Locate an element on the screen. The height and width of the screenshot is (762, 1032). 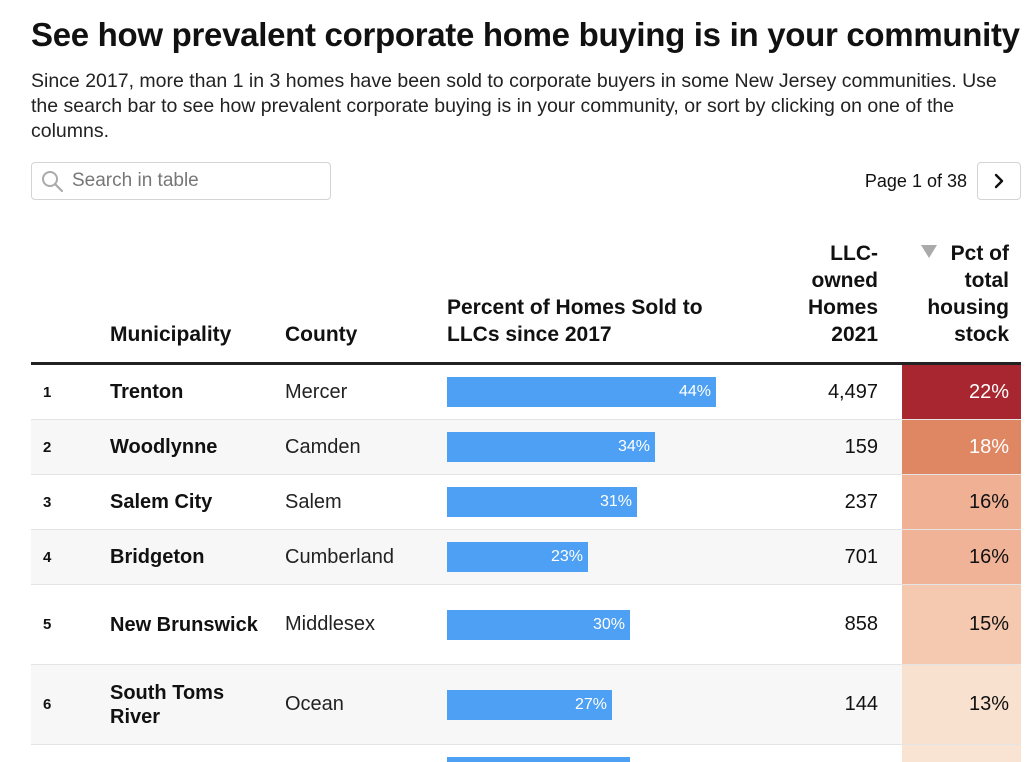
pct-stock-cell: 22% is located at coordinates (961, 392).